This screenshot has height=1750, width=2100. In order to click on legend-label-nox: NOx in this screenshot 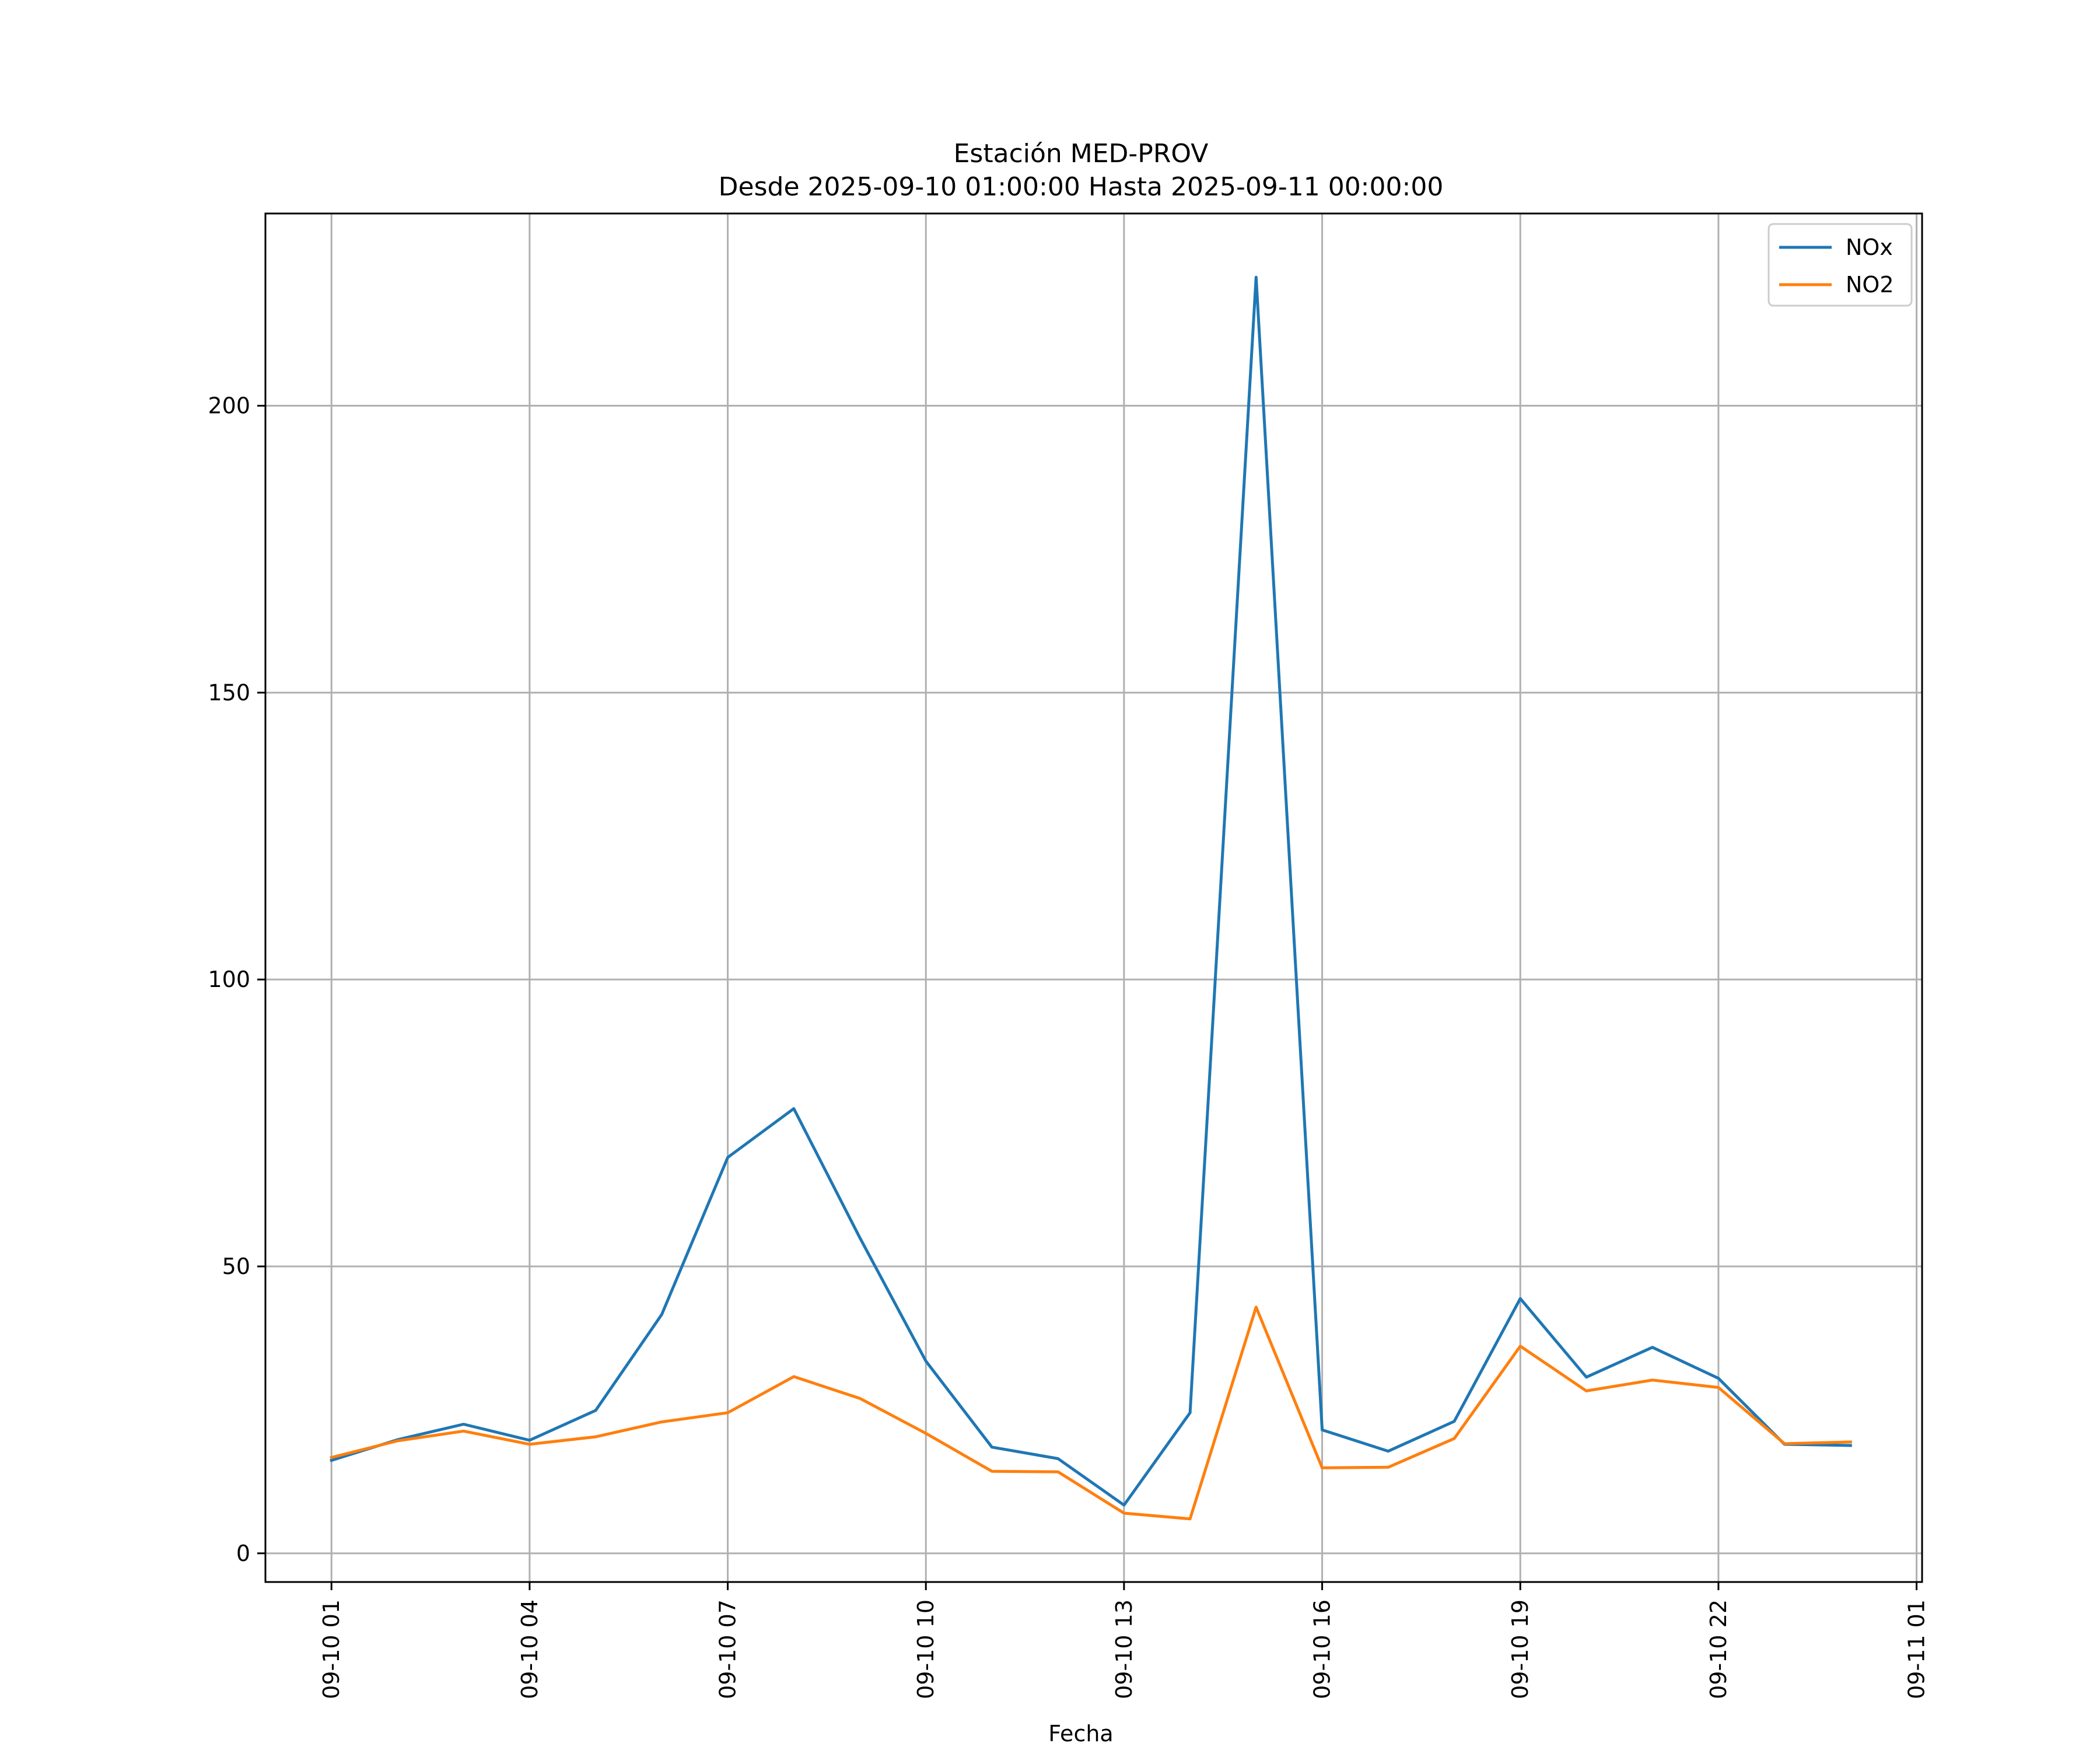, I will do `click(1869, 247)`.